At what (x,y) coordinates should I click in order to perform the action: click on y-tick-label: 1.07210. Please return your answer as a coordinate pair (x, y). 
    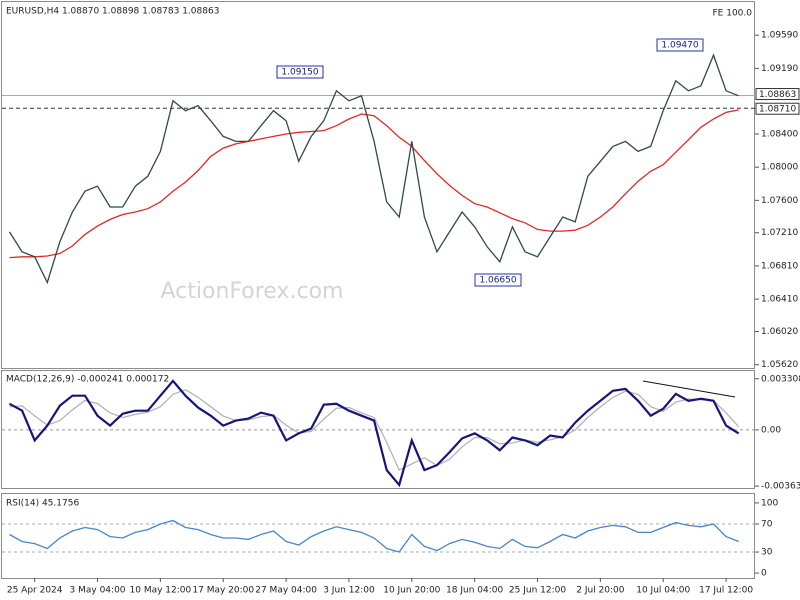
    Looking at the image, I should click on (779, 233).